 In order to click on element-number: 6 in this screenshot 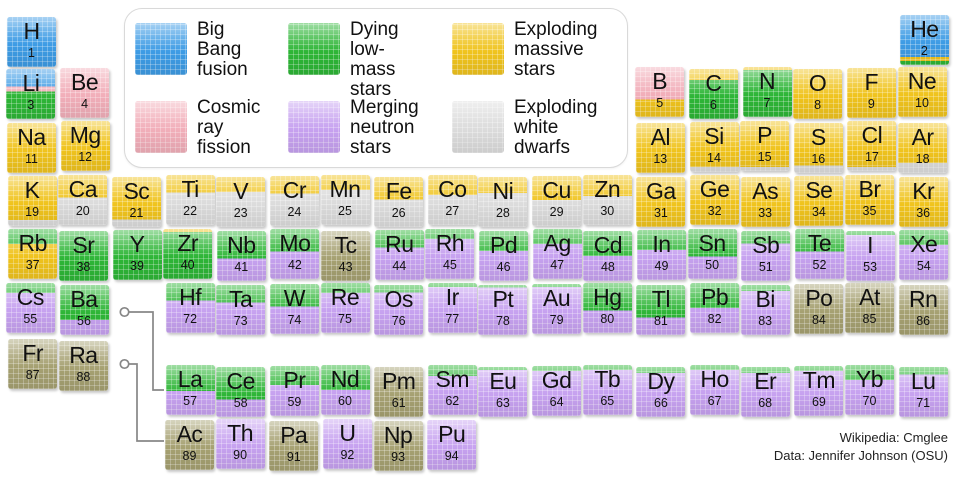, I will do `click(713, 104)`.